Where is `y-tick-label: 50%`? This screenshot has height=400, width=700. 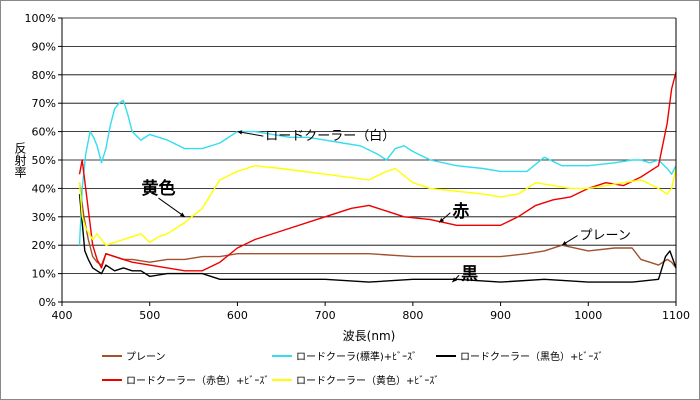
y-tick-label: 50% is located at coordinates (44, 160).